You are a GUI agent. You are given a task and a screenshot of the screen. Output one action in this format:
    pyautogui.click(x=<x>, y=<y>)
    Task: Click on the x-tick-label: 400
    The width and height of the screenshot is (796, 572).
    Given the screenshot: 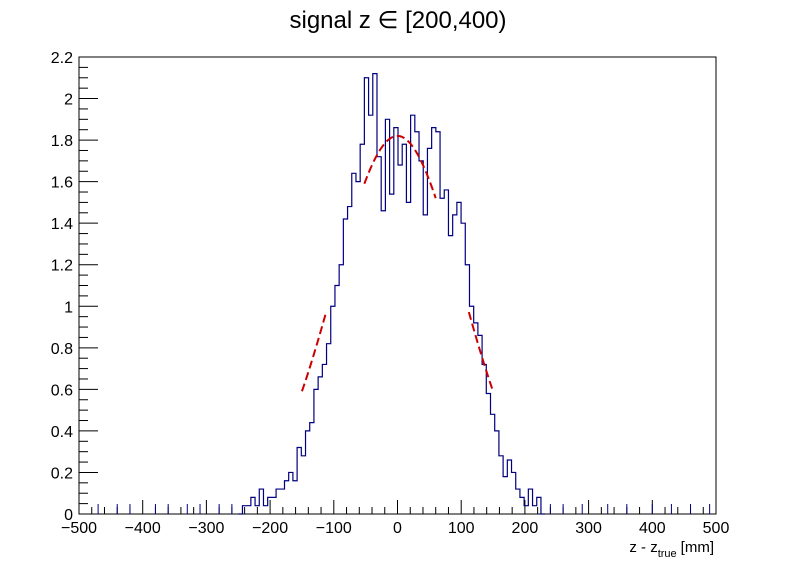 What is the action you would take?
    pyautogui.click(x=652, y=528)
    